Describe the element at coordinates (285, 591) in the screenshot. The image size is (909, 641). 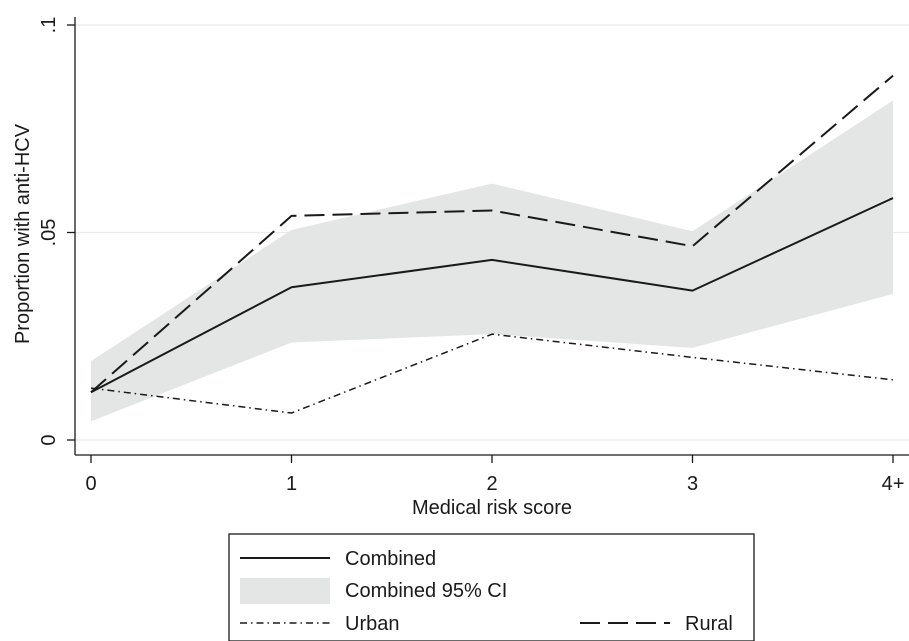
I see `legend-key-ci` at that location.